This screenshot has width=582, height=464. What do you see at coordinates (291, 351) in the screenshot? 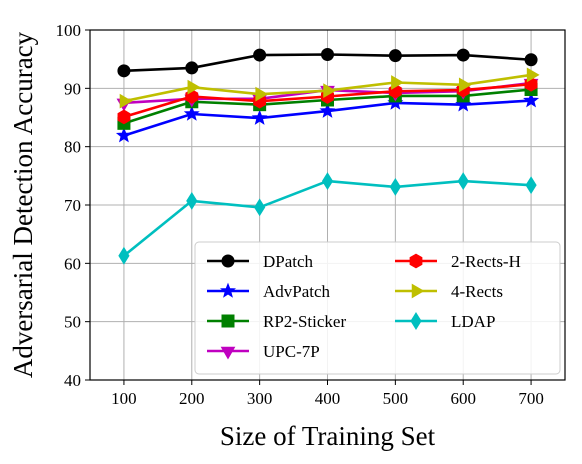
I see `legend-label: UPC-7P` at bounding box center [291, 351].